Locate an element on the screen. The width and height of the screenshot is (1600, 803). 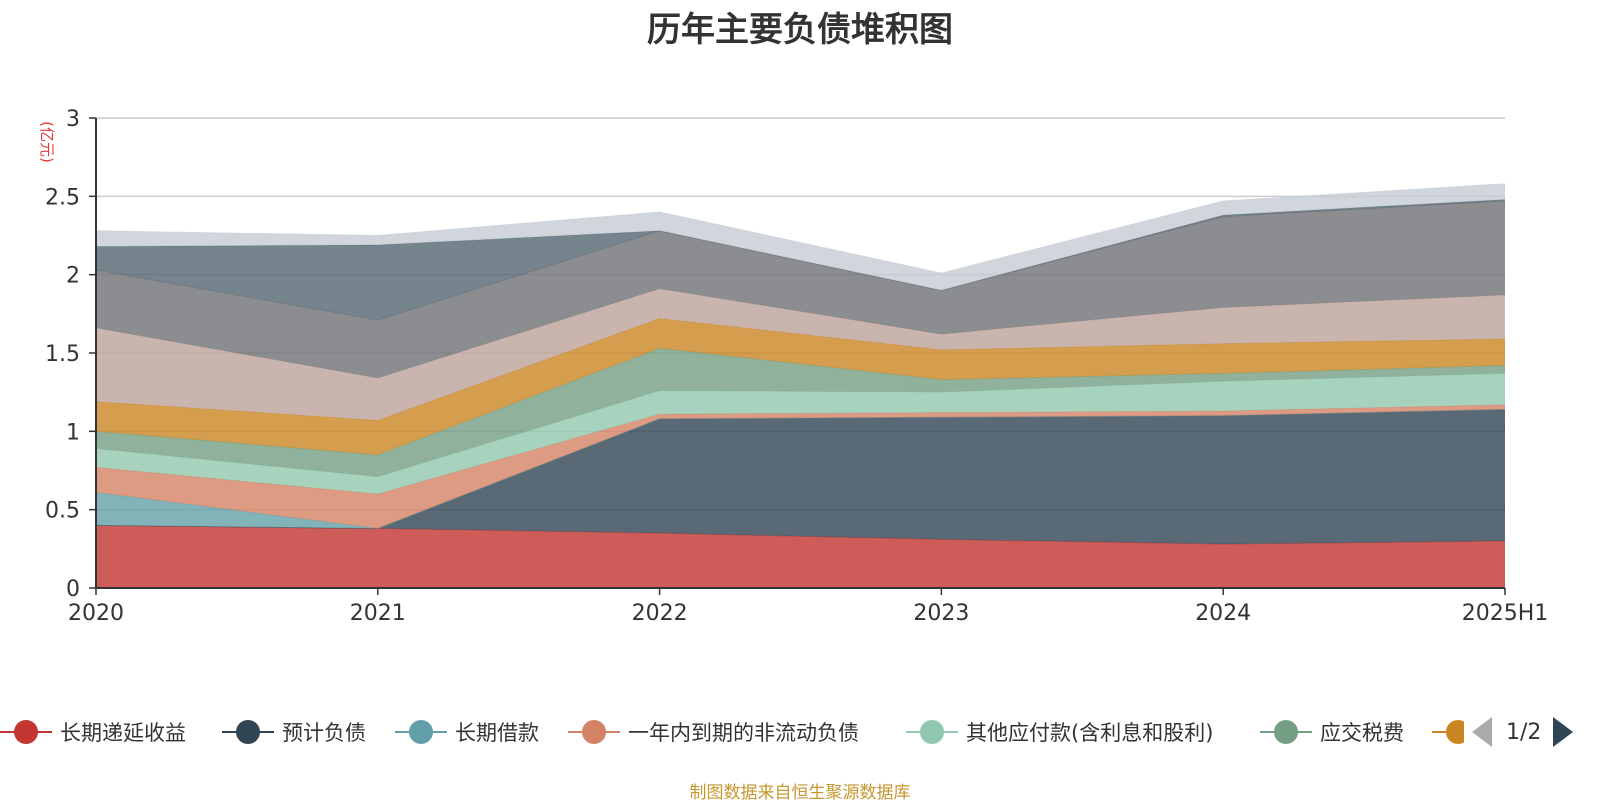
y-tick-label: 0 is located at coordinates (73, 589).